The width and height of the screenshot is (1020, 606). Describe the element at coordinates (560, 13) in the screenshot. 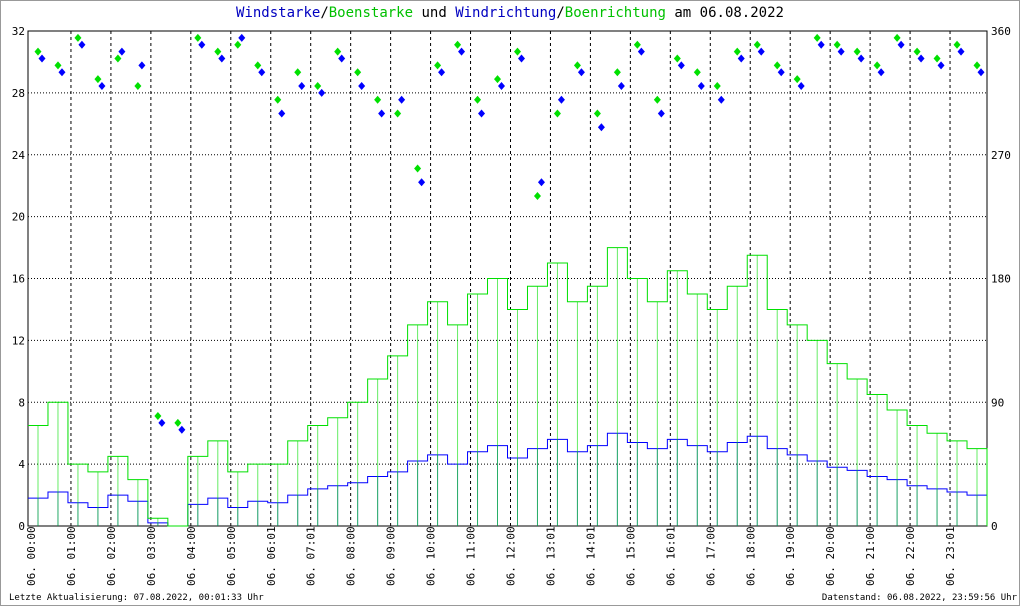

I see `title-part-5: /` at that location.